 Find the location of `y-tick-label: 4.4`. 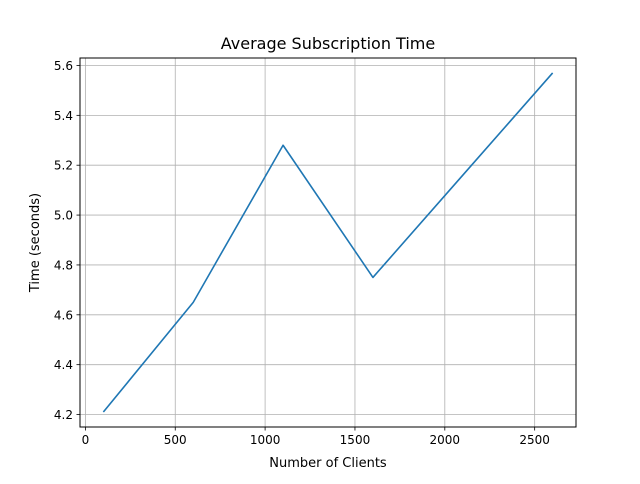

y-tick-label: 4.4 is located at coordinates (63, 365).